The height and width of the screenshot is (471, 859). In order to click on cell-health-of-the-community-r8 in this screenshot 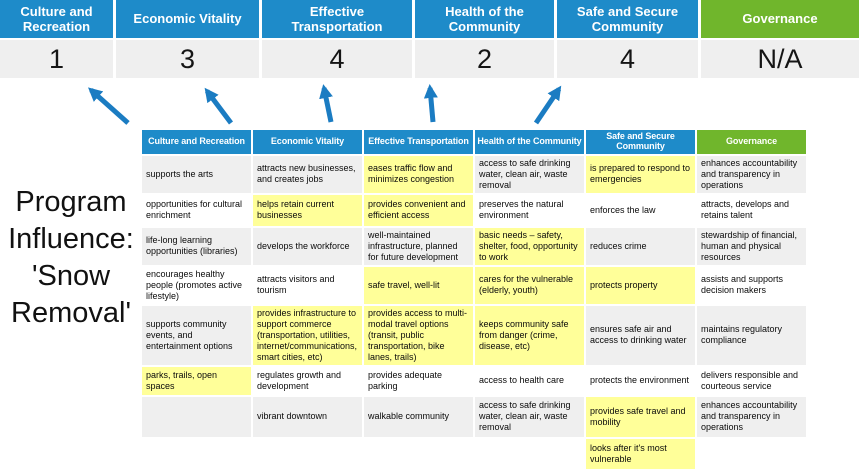, I will do `click(529, 453)`.